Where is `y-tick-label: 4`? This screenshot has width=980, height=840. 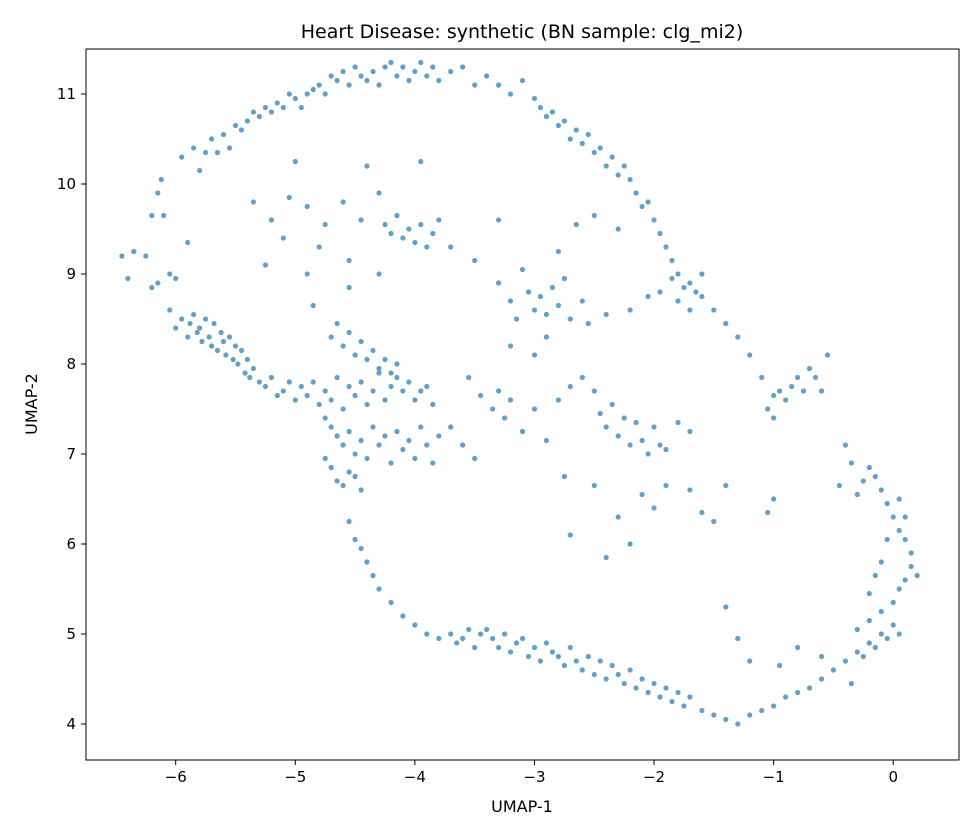
y-tick-label: 4 is located at coordinates (71, 724).